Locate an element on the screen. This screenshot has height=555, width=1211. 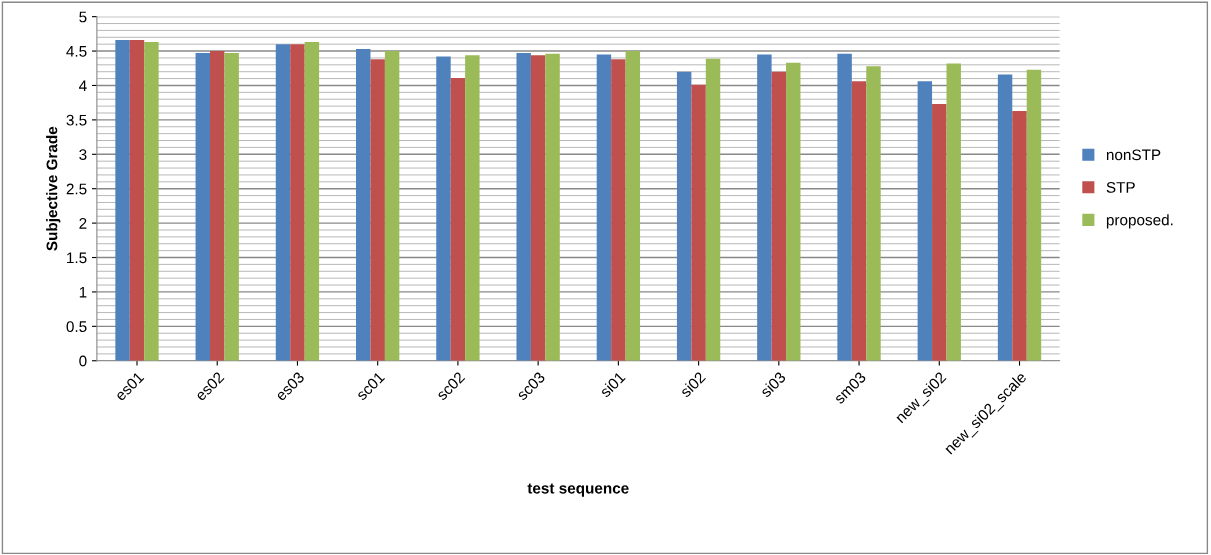
x-axis-title: test sequence is located at coordinates (578, 490).